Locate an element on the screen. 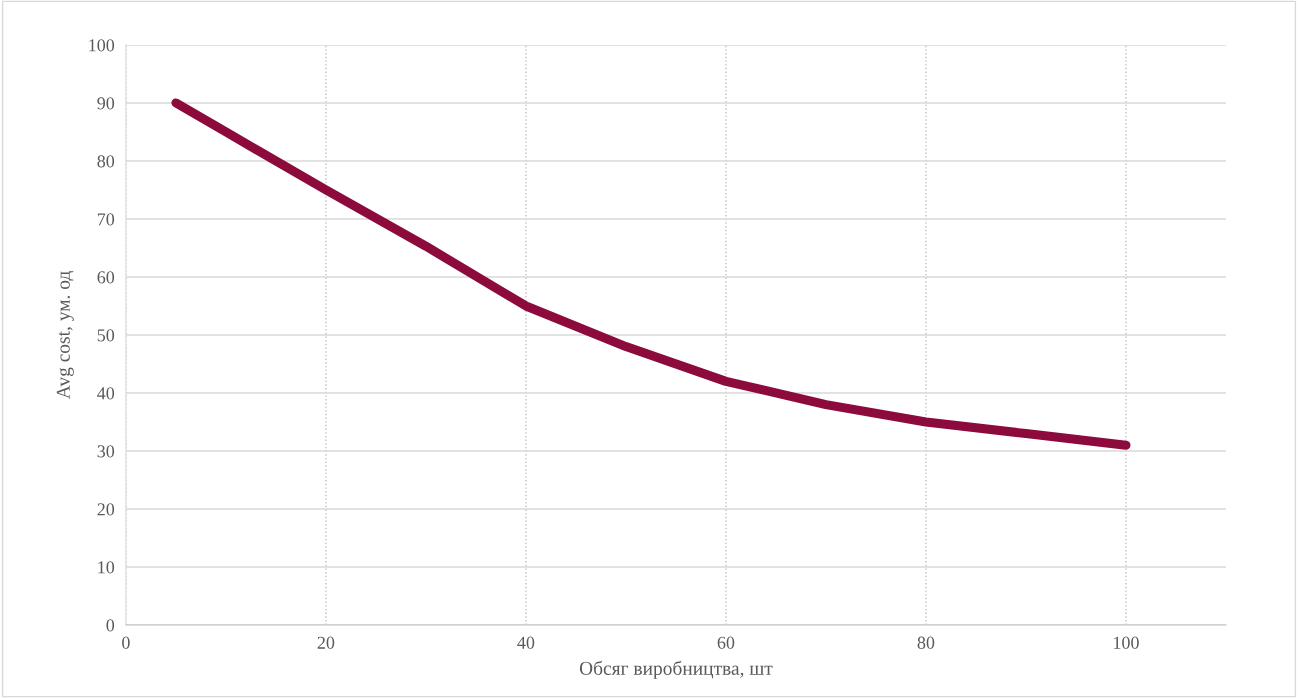 The height and width of the screenshot is (698, 1298). y-tick-label: 40 is located at coordinates (106, 393).